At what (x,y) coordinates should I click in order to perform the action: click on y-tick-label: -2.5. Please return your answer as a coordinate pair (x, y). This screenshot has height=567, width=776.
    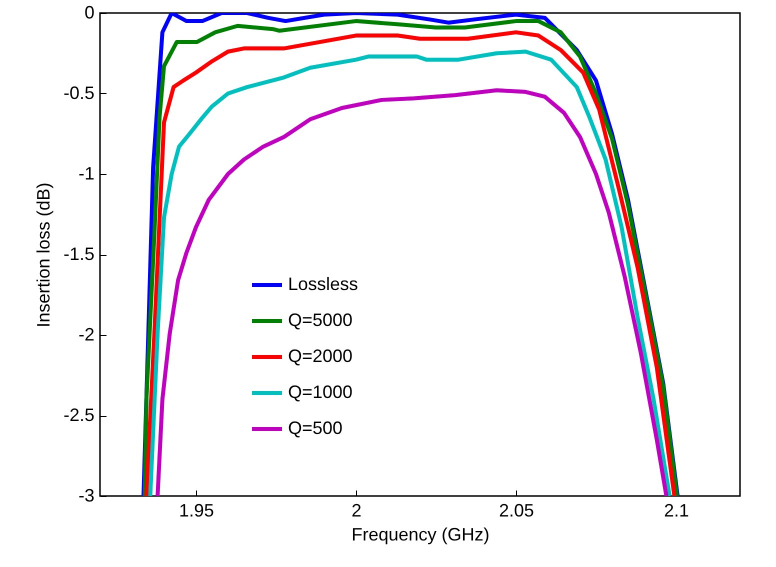
    Looking at the image, I should click on (78, 415).